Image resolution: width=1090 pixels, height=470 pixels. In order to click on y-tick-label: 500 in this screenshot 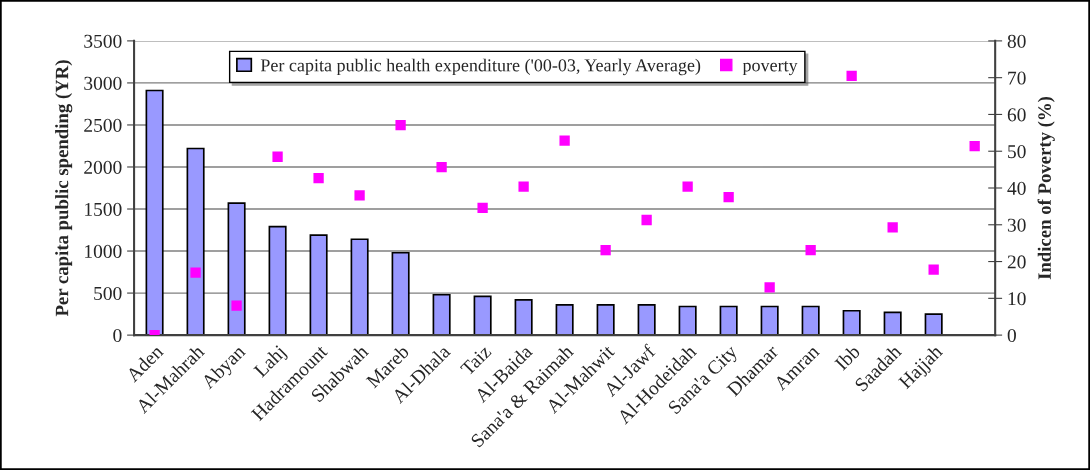, I will do `click(108, 293)`.